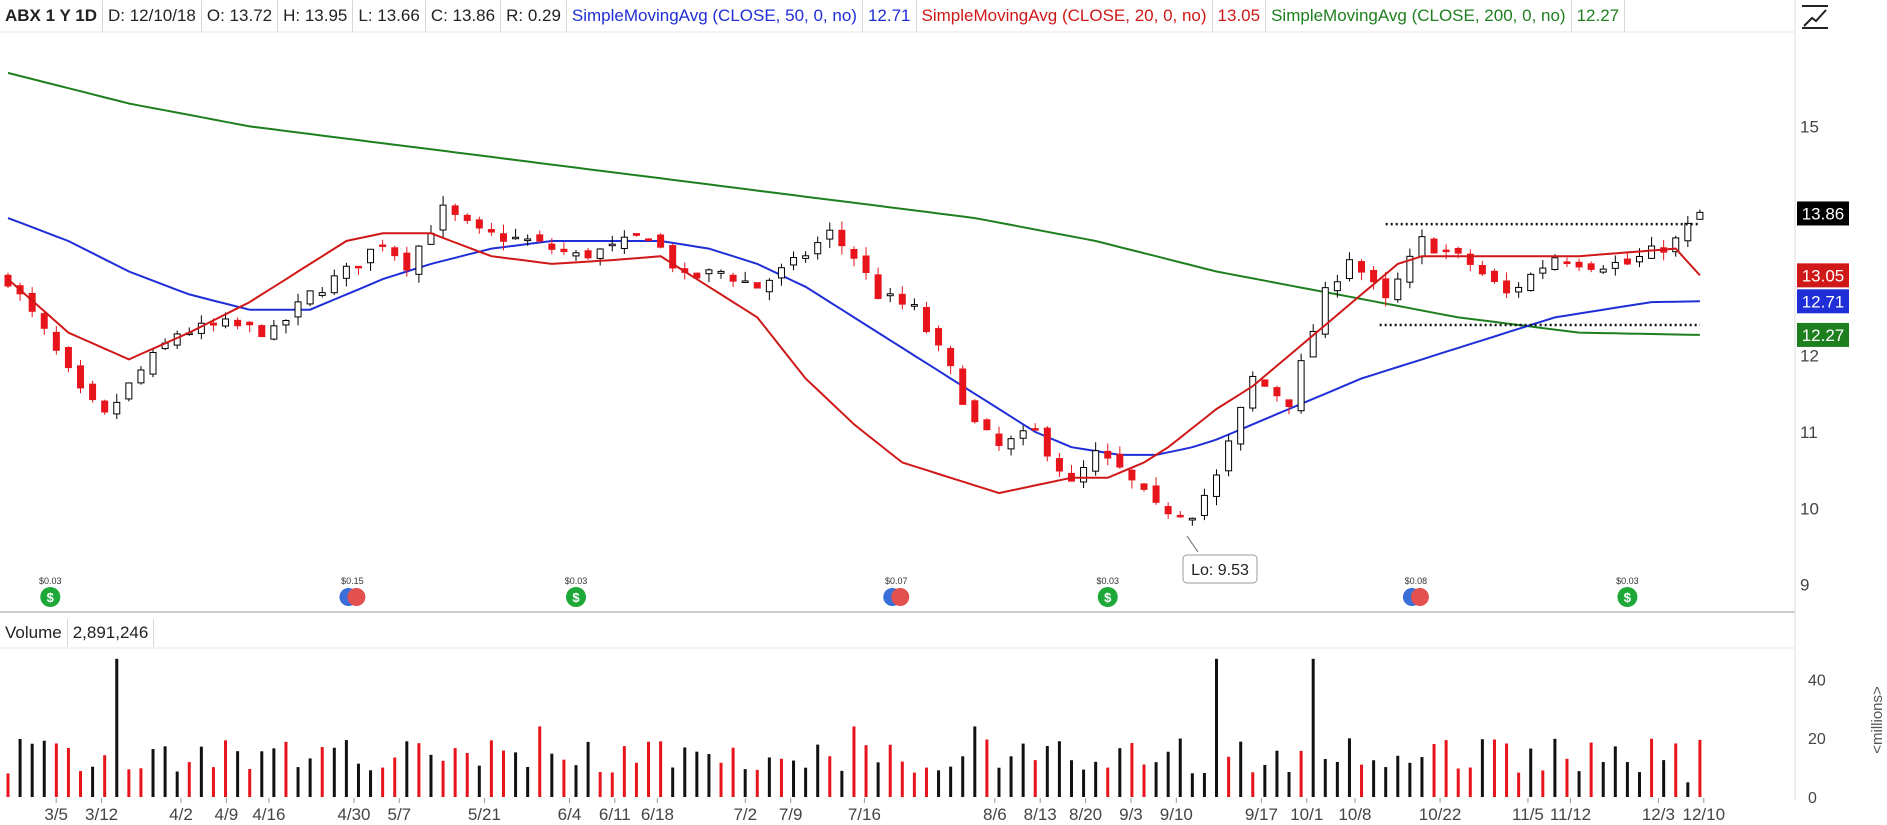  What do you see at coordinates (1809, 355) in the screenshot?
I see `price-axis: 9 10 11 12 15` at bounding box center [1809, 355].